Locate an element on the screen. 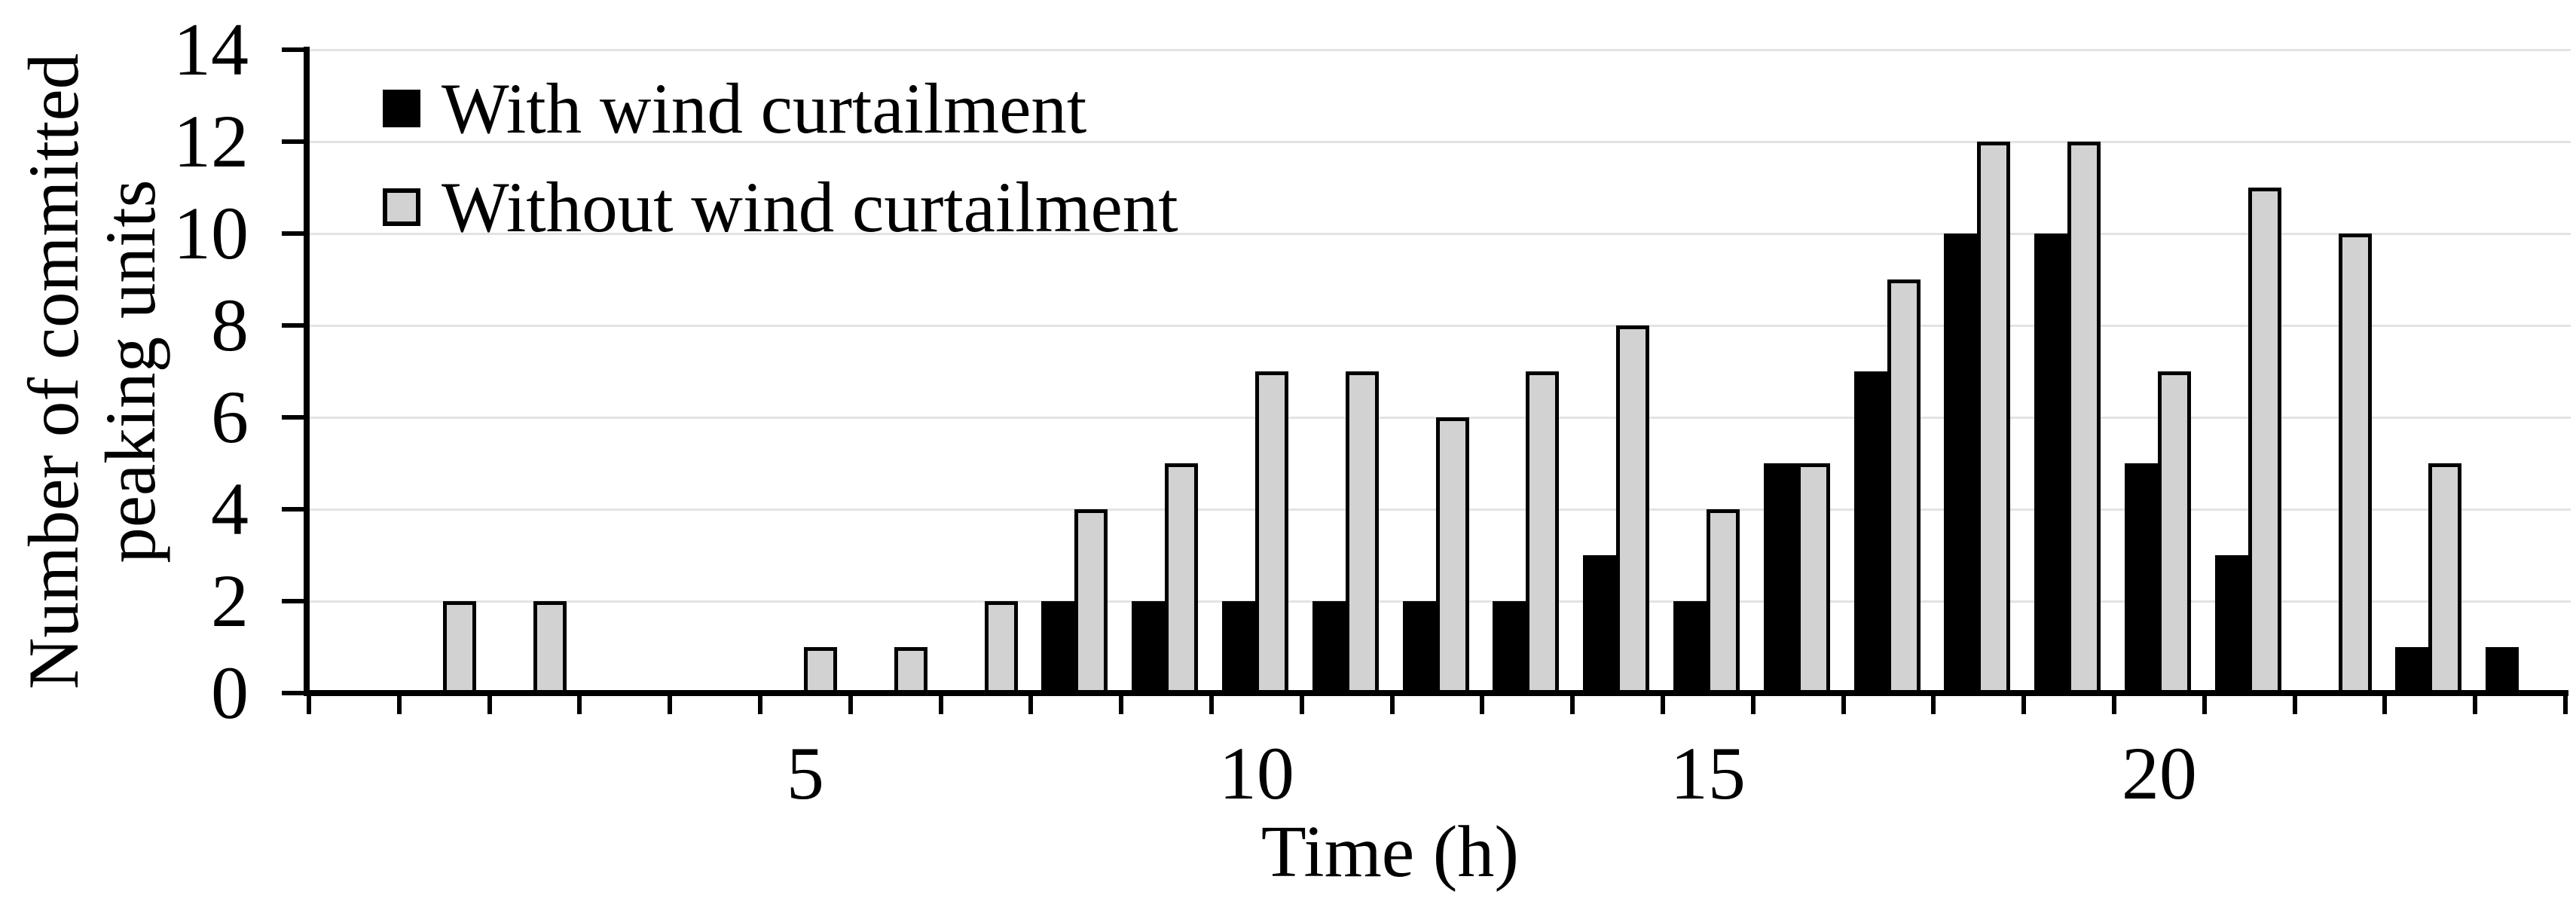 Image resolution: width=2576 pixels, height=904 pixels. bar-without-wind-curtailment-h13 is located at coordinates (1543, 532).